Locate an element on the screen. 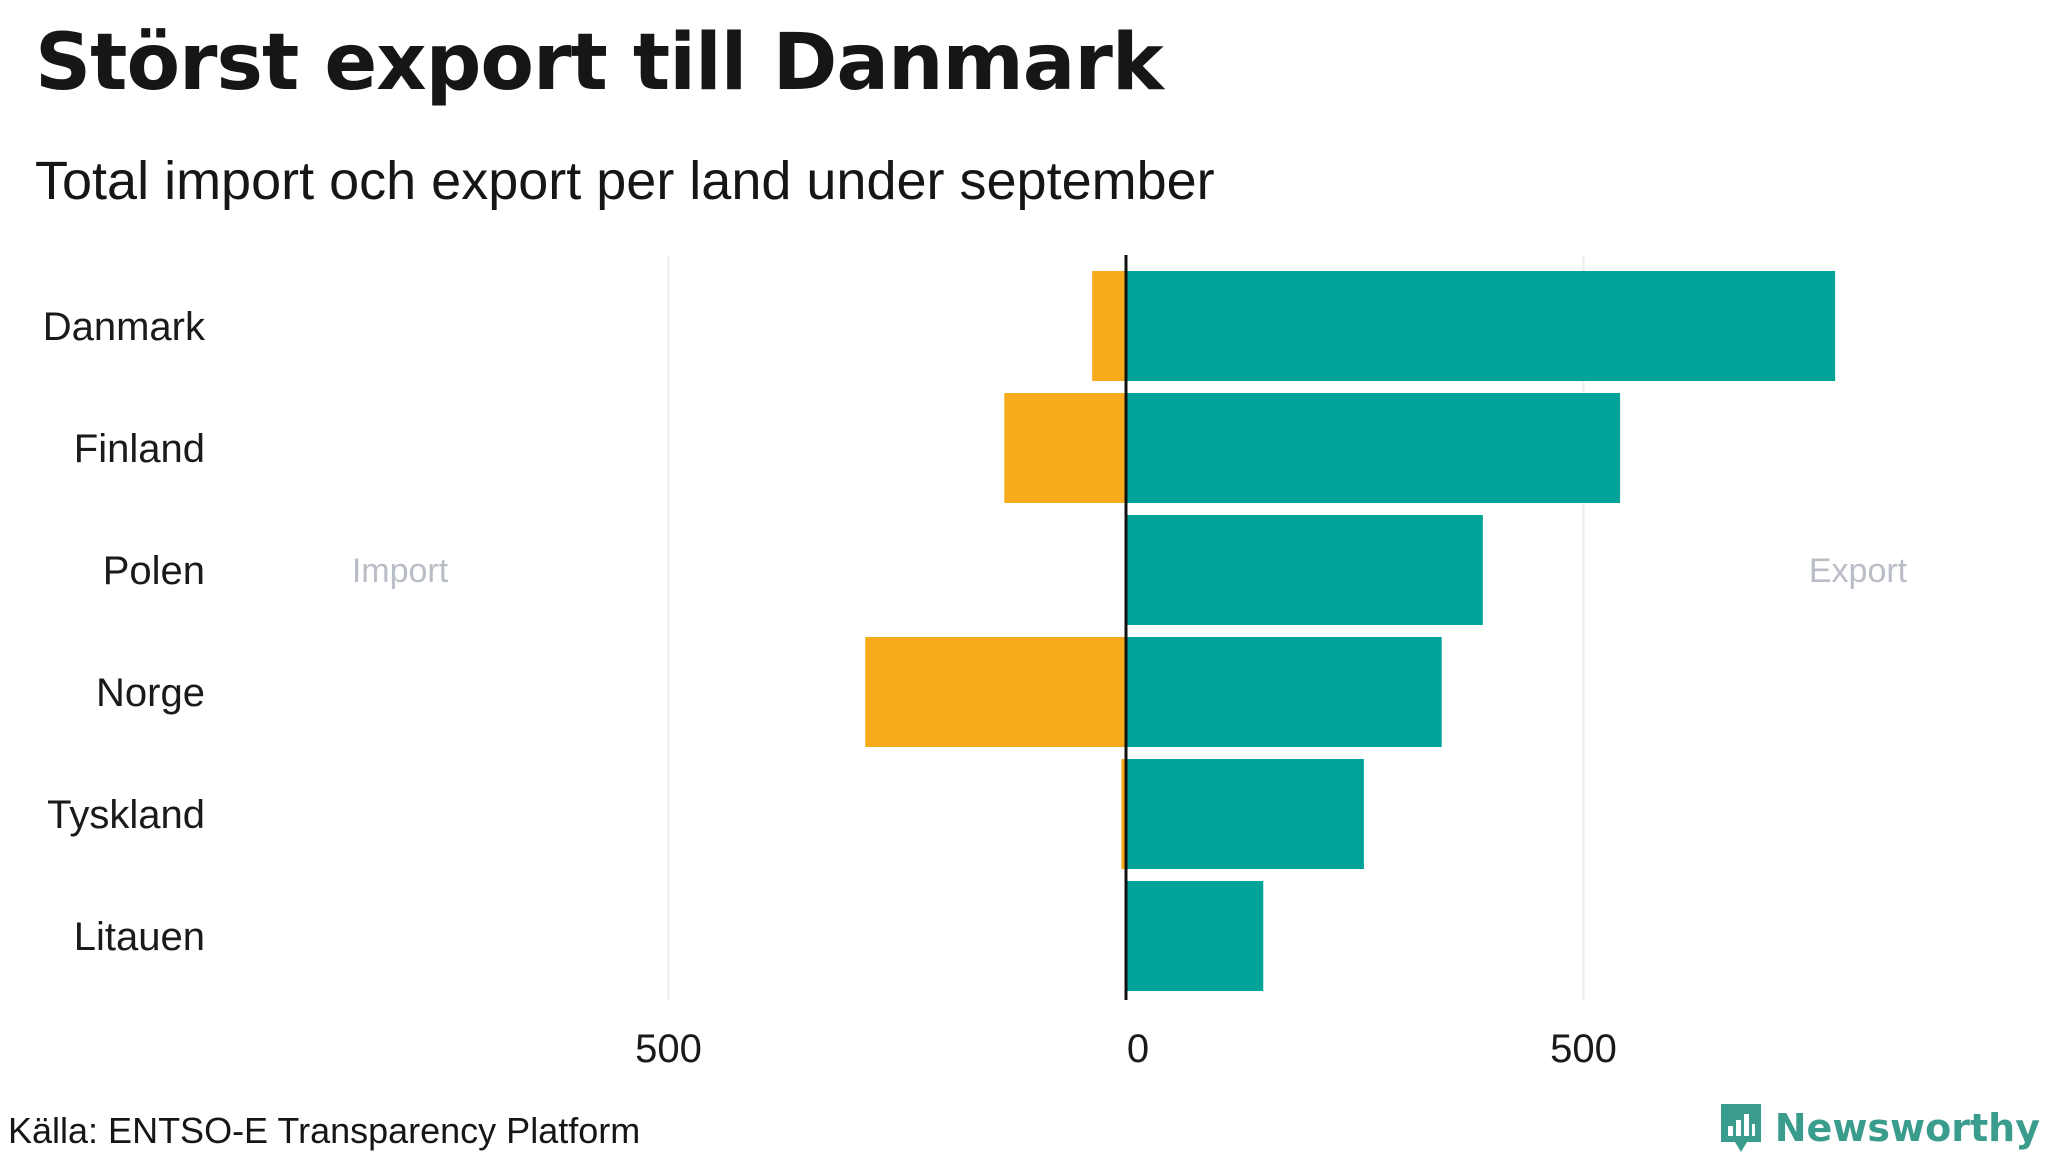 The image size is (2048, 1156). newsworthy-logo-icon is located at coordinates (1740, 1128).